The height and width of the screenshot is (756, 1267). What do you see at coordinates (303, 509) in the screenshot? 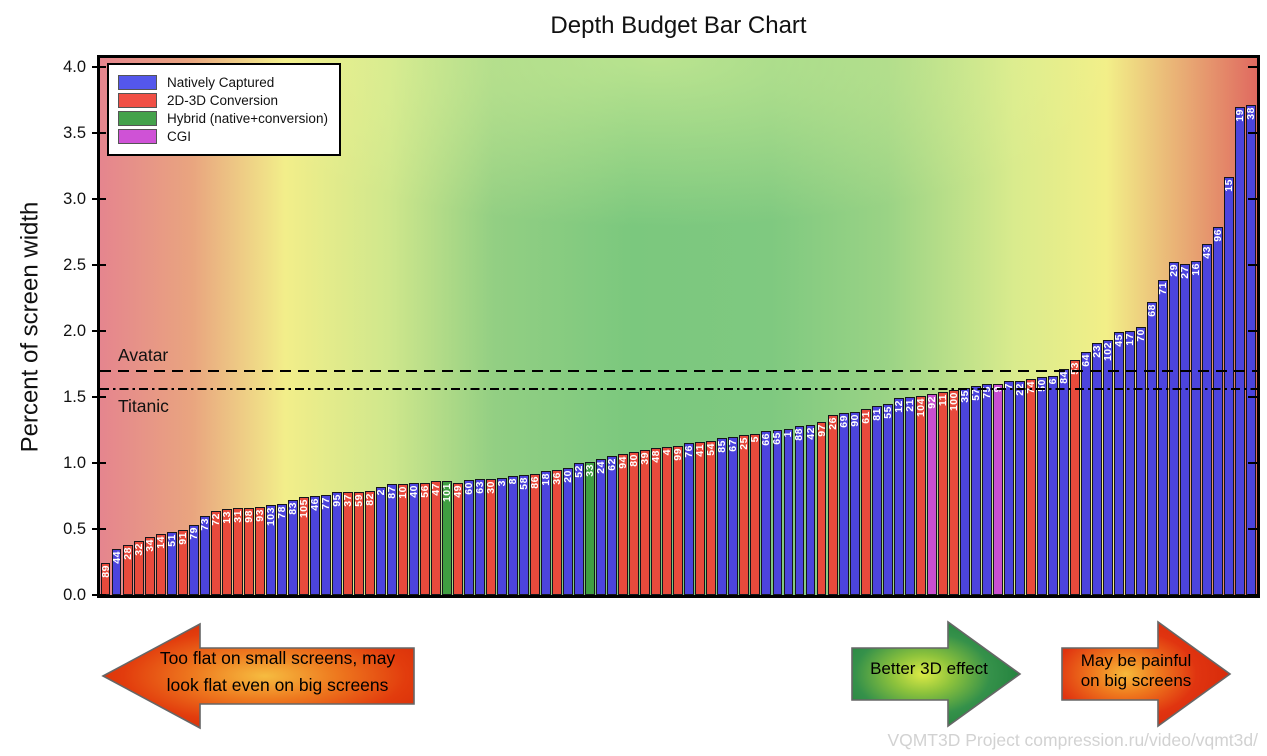
I see `bar-label: 105` at bounding box center [303, 509].